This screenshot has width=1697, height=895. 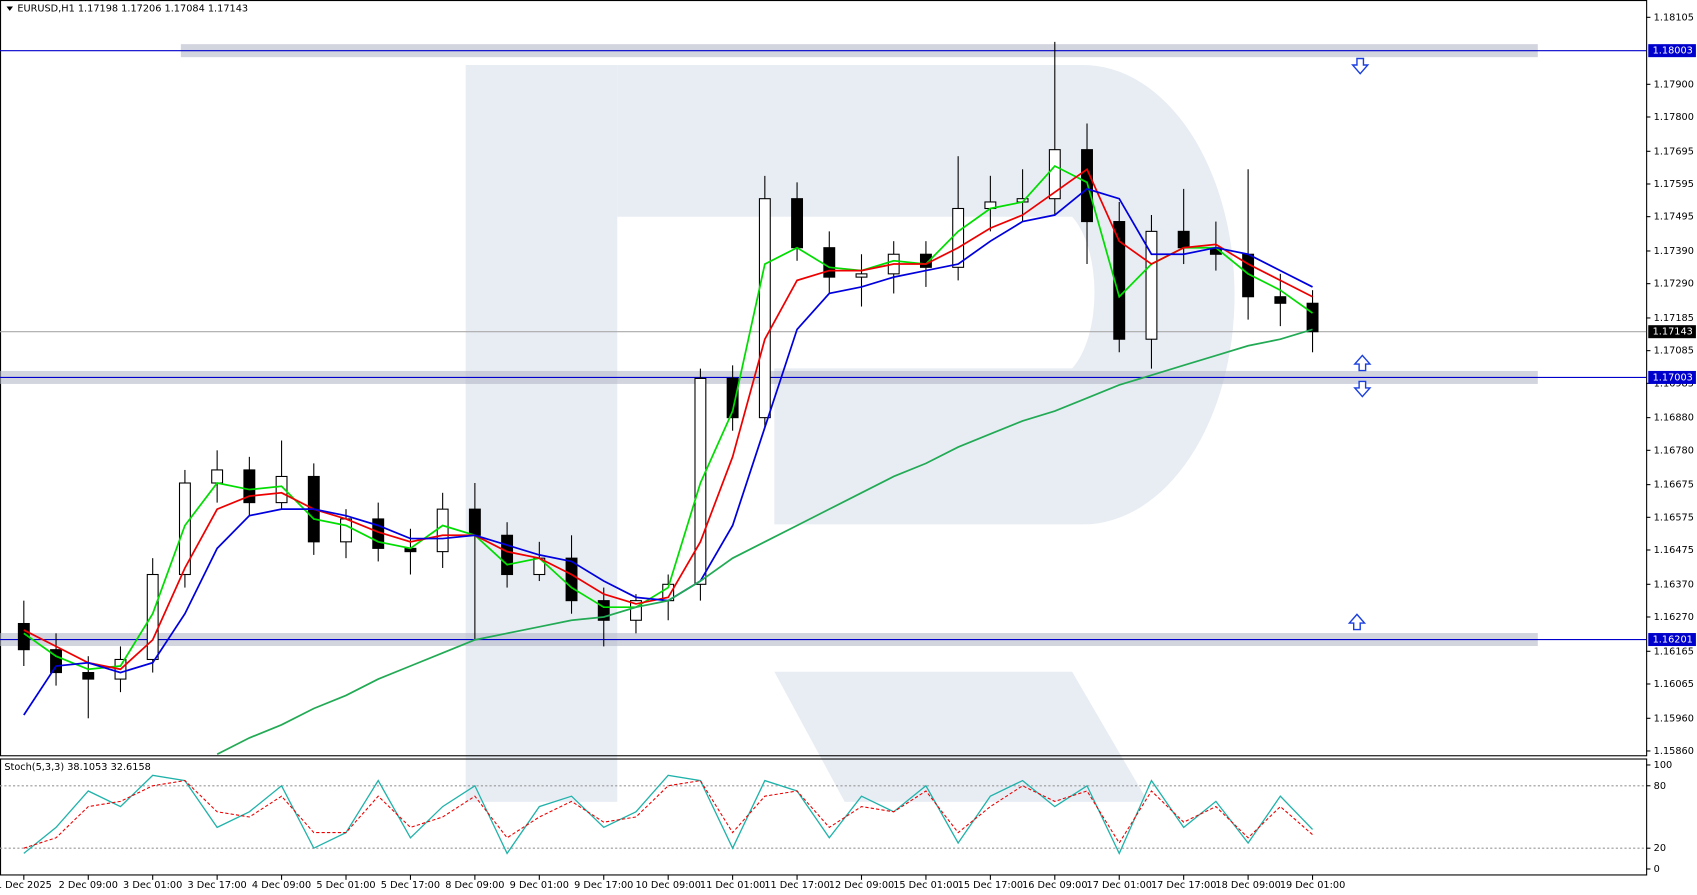 What do you see at coordinates (1663, 765) in the screenshot?
I see `stoch-tick-label: 100` at bounding box center [1663, 765].